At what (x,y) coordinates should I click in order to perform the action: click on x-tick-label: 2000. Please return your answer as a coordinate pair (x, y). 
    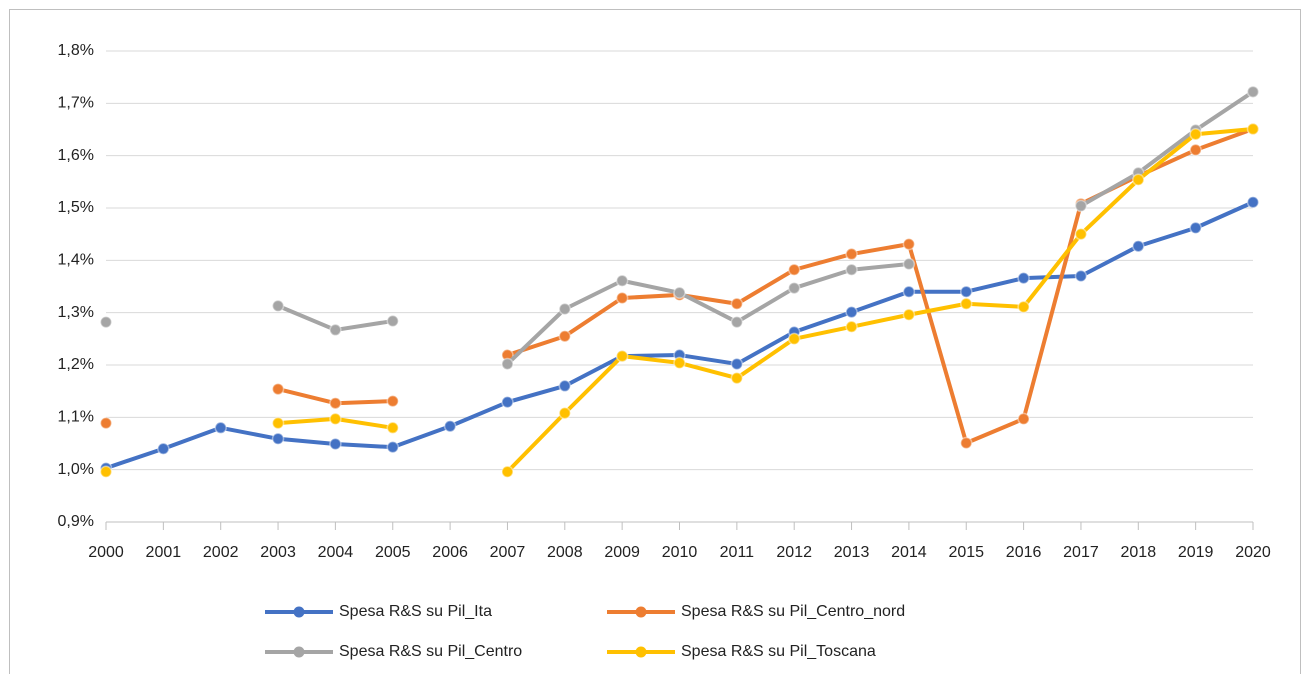
    Looking at the image, I should click on (106, 552).